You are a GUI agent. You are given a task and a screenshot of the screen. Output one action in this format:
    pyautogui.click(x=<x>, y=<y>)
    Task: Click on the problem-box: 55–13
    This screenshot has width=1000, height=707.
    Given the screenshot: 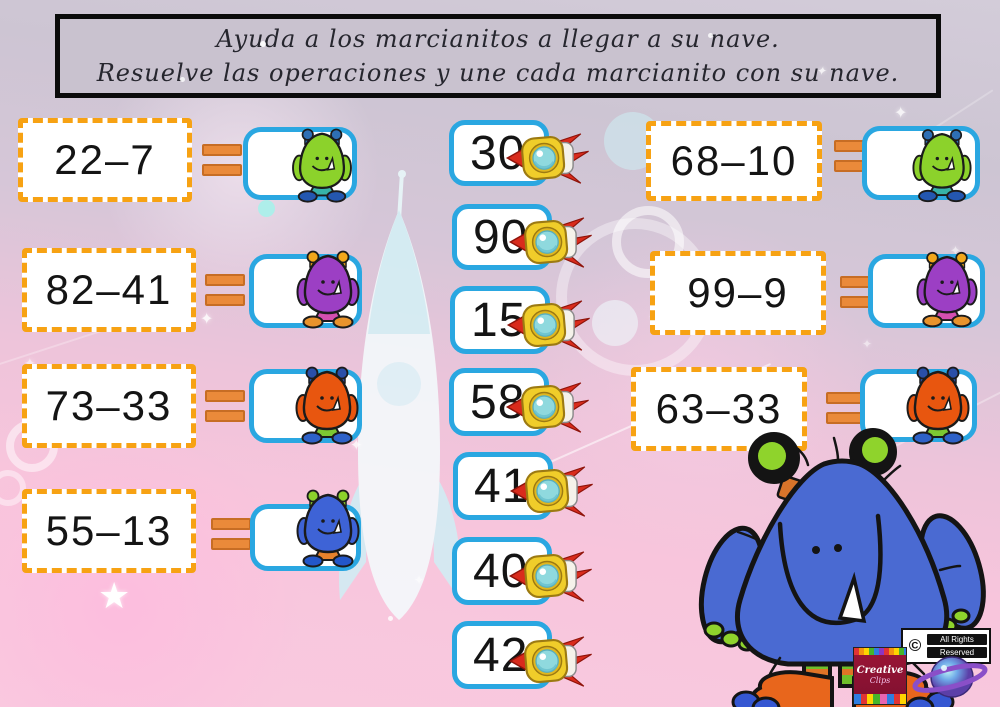 What is the action you would take?
    pyautogui.click(x=109, y=531)
    